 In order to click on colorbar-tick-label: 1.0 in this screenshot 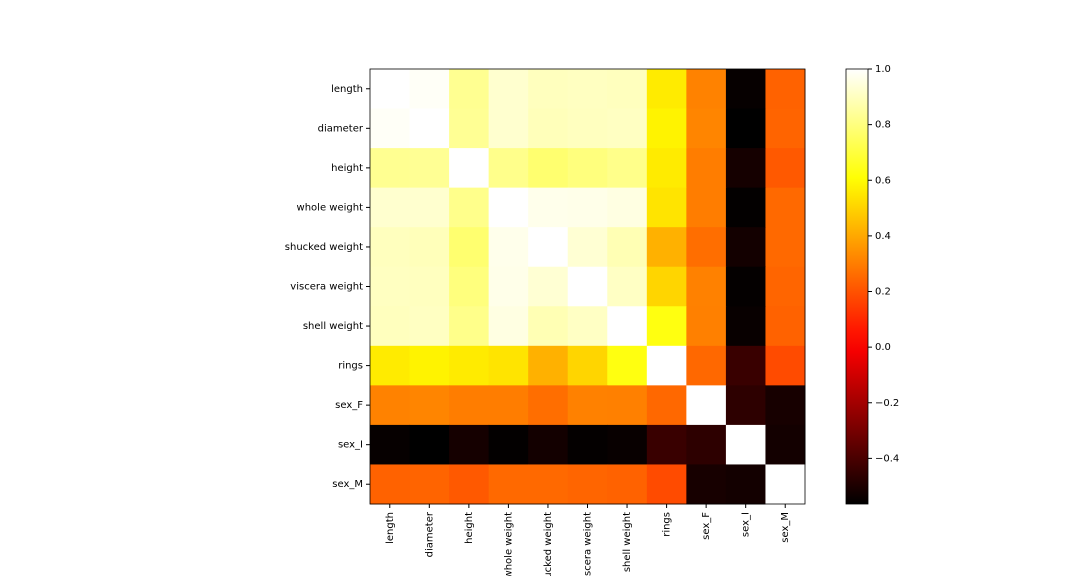, I will do `click(883, 69)`.